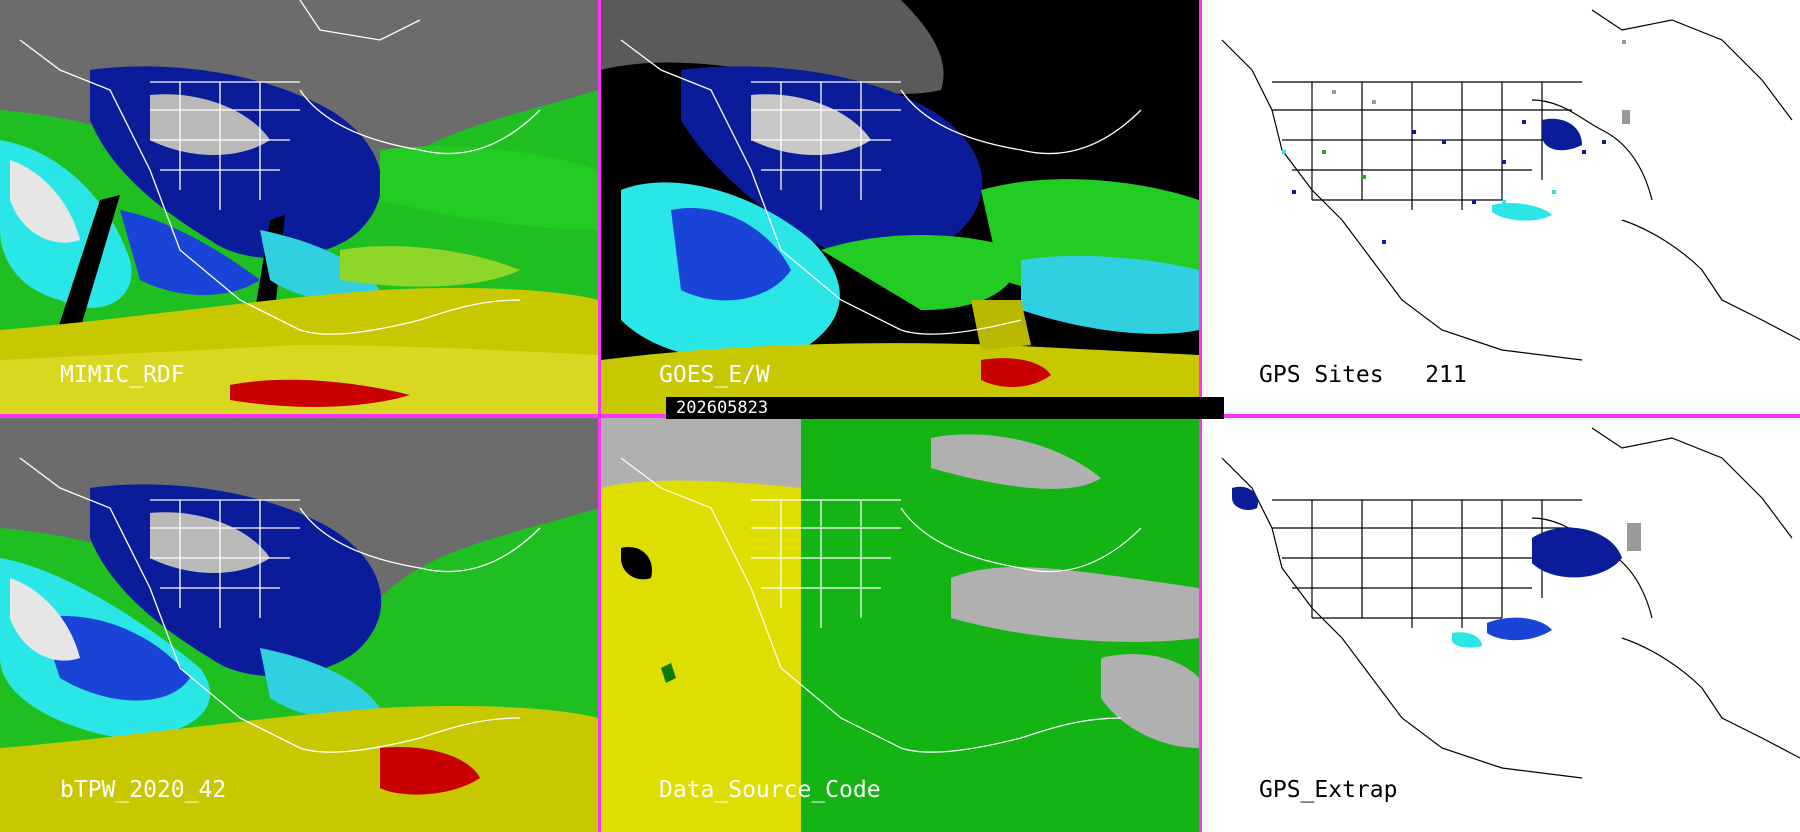 Image resolution: width=1800 pixels, height=832 pixels. Describe the element at coordinates (945, 408) in the screenshot. I see `timestamp-label: 202605823` at that location.